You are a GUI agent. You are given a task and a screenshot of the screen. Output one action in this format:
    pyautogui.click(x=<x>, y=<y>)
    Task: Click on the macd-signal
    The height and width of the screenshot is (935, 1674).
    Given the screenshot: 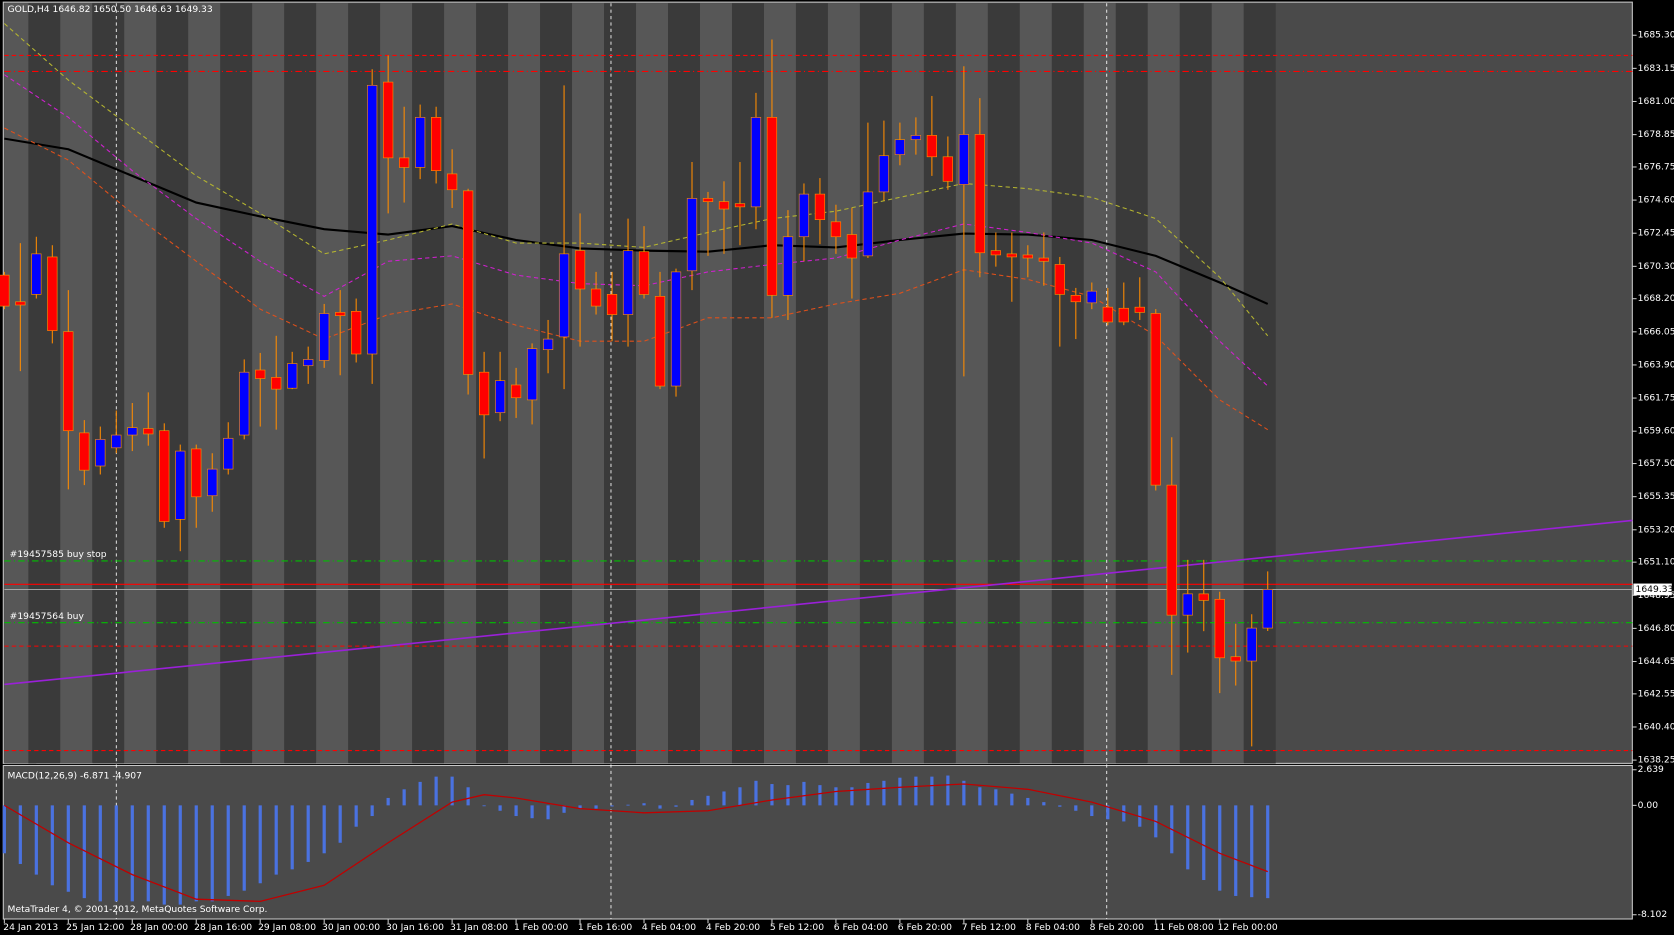 What is the action you would take?
    pyautogui.click(x=636, y=842)
    